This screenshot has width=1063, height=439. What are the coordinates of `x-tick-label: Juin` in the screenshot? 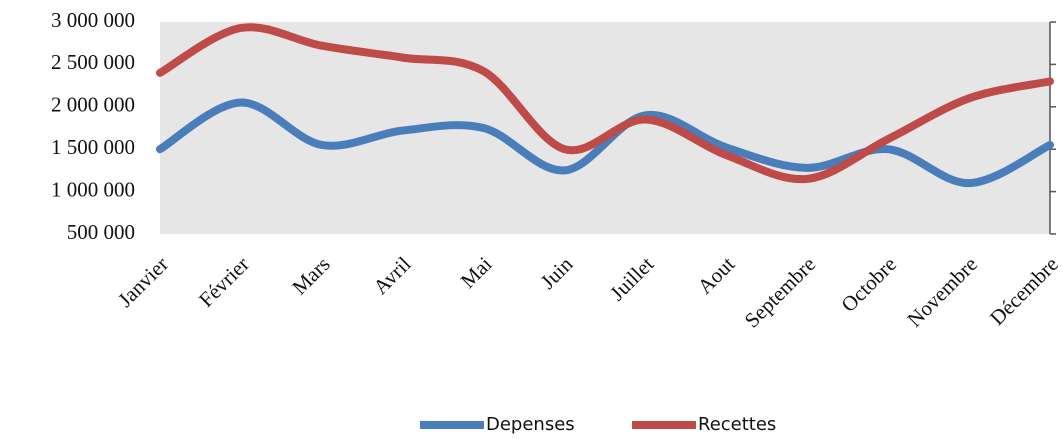 It's located at (557, 273).